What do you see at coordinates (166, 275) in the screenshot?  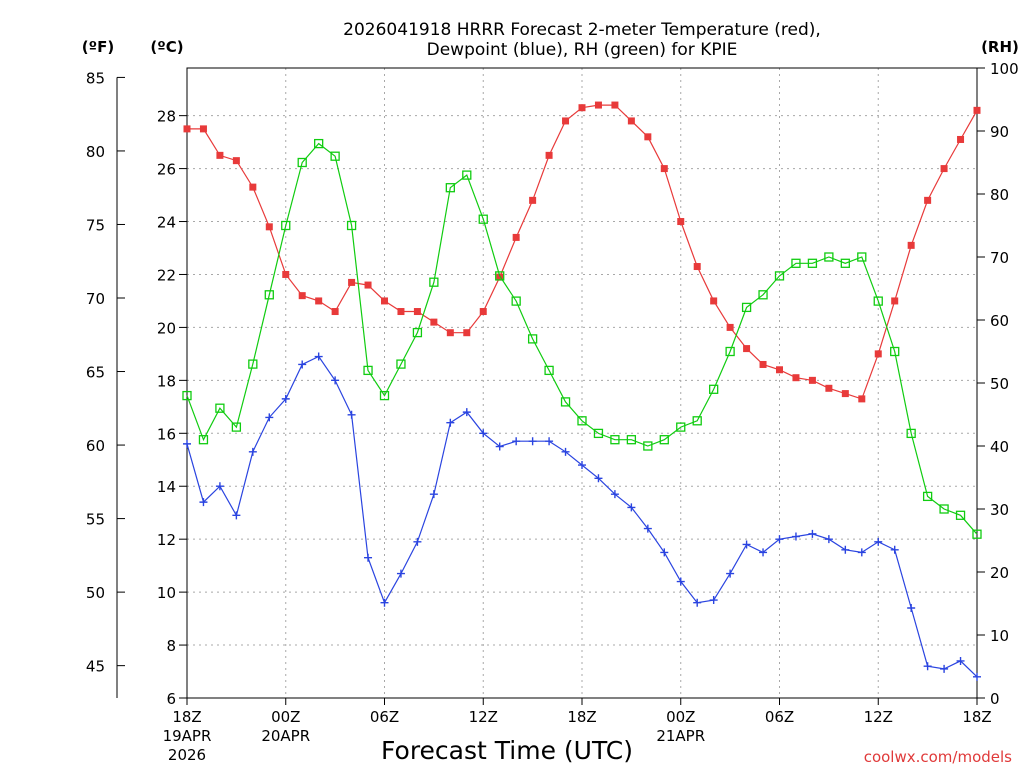 I see `celsius-tick-label: 22` at bounding box center [166, 275].